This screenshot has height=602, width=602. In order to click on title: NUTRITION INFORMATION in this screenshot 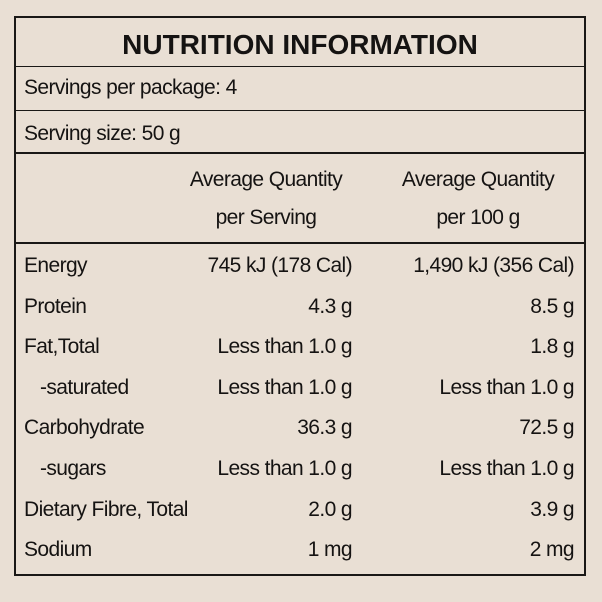, I will do `click(300, 44)`.